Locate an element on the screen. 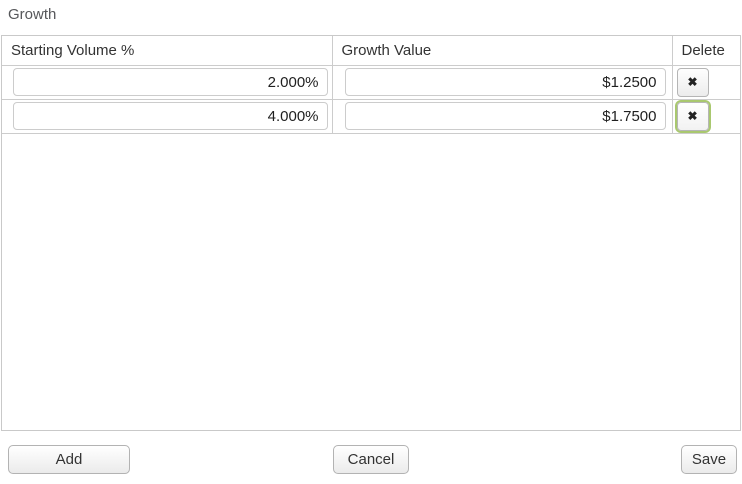  growth-value-input-row2 is located at coordinates (505, 116).